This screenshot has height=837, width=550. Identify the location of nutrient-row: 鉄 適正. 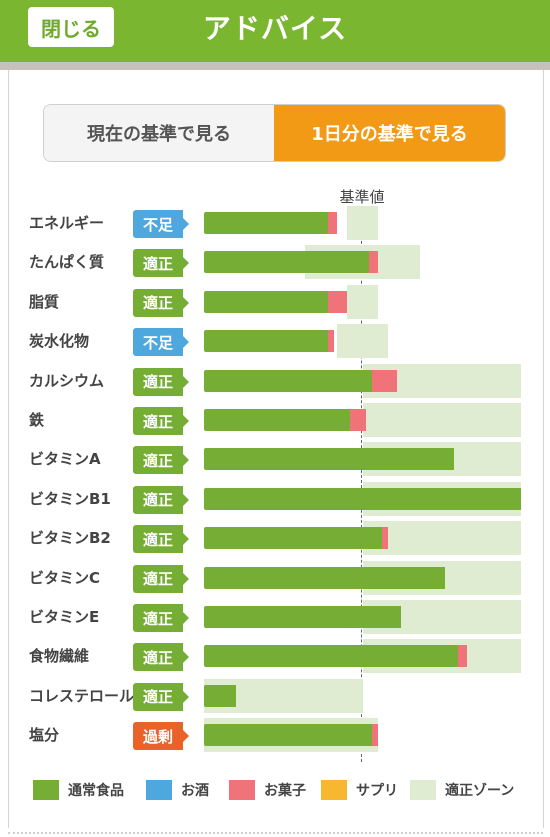
(275, 421).